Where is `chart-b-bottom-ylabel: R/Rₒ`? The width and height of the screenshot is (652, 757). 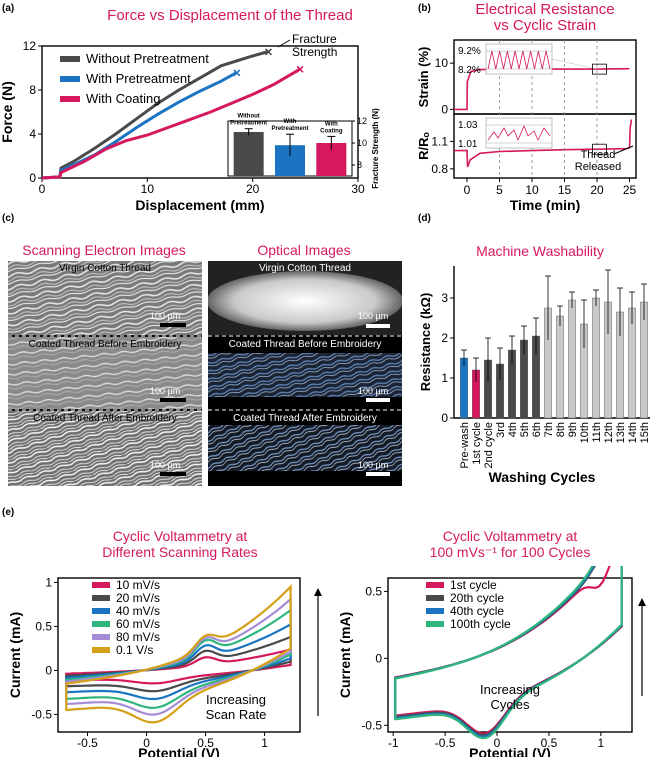
chart-b-bottom-ylabel: R/Rₒ is located at coordinates (424, 145).